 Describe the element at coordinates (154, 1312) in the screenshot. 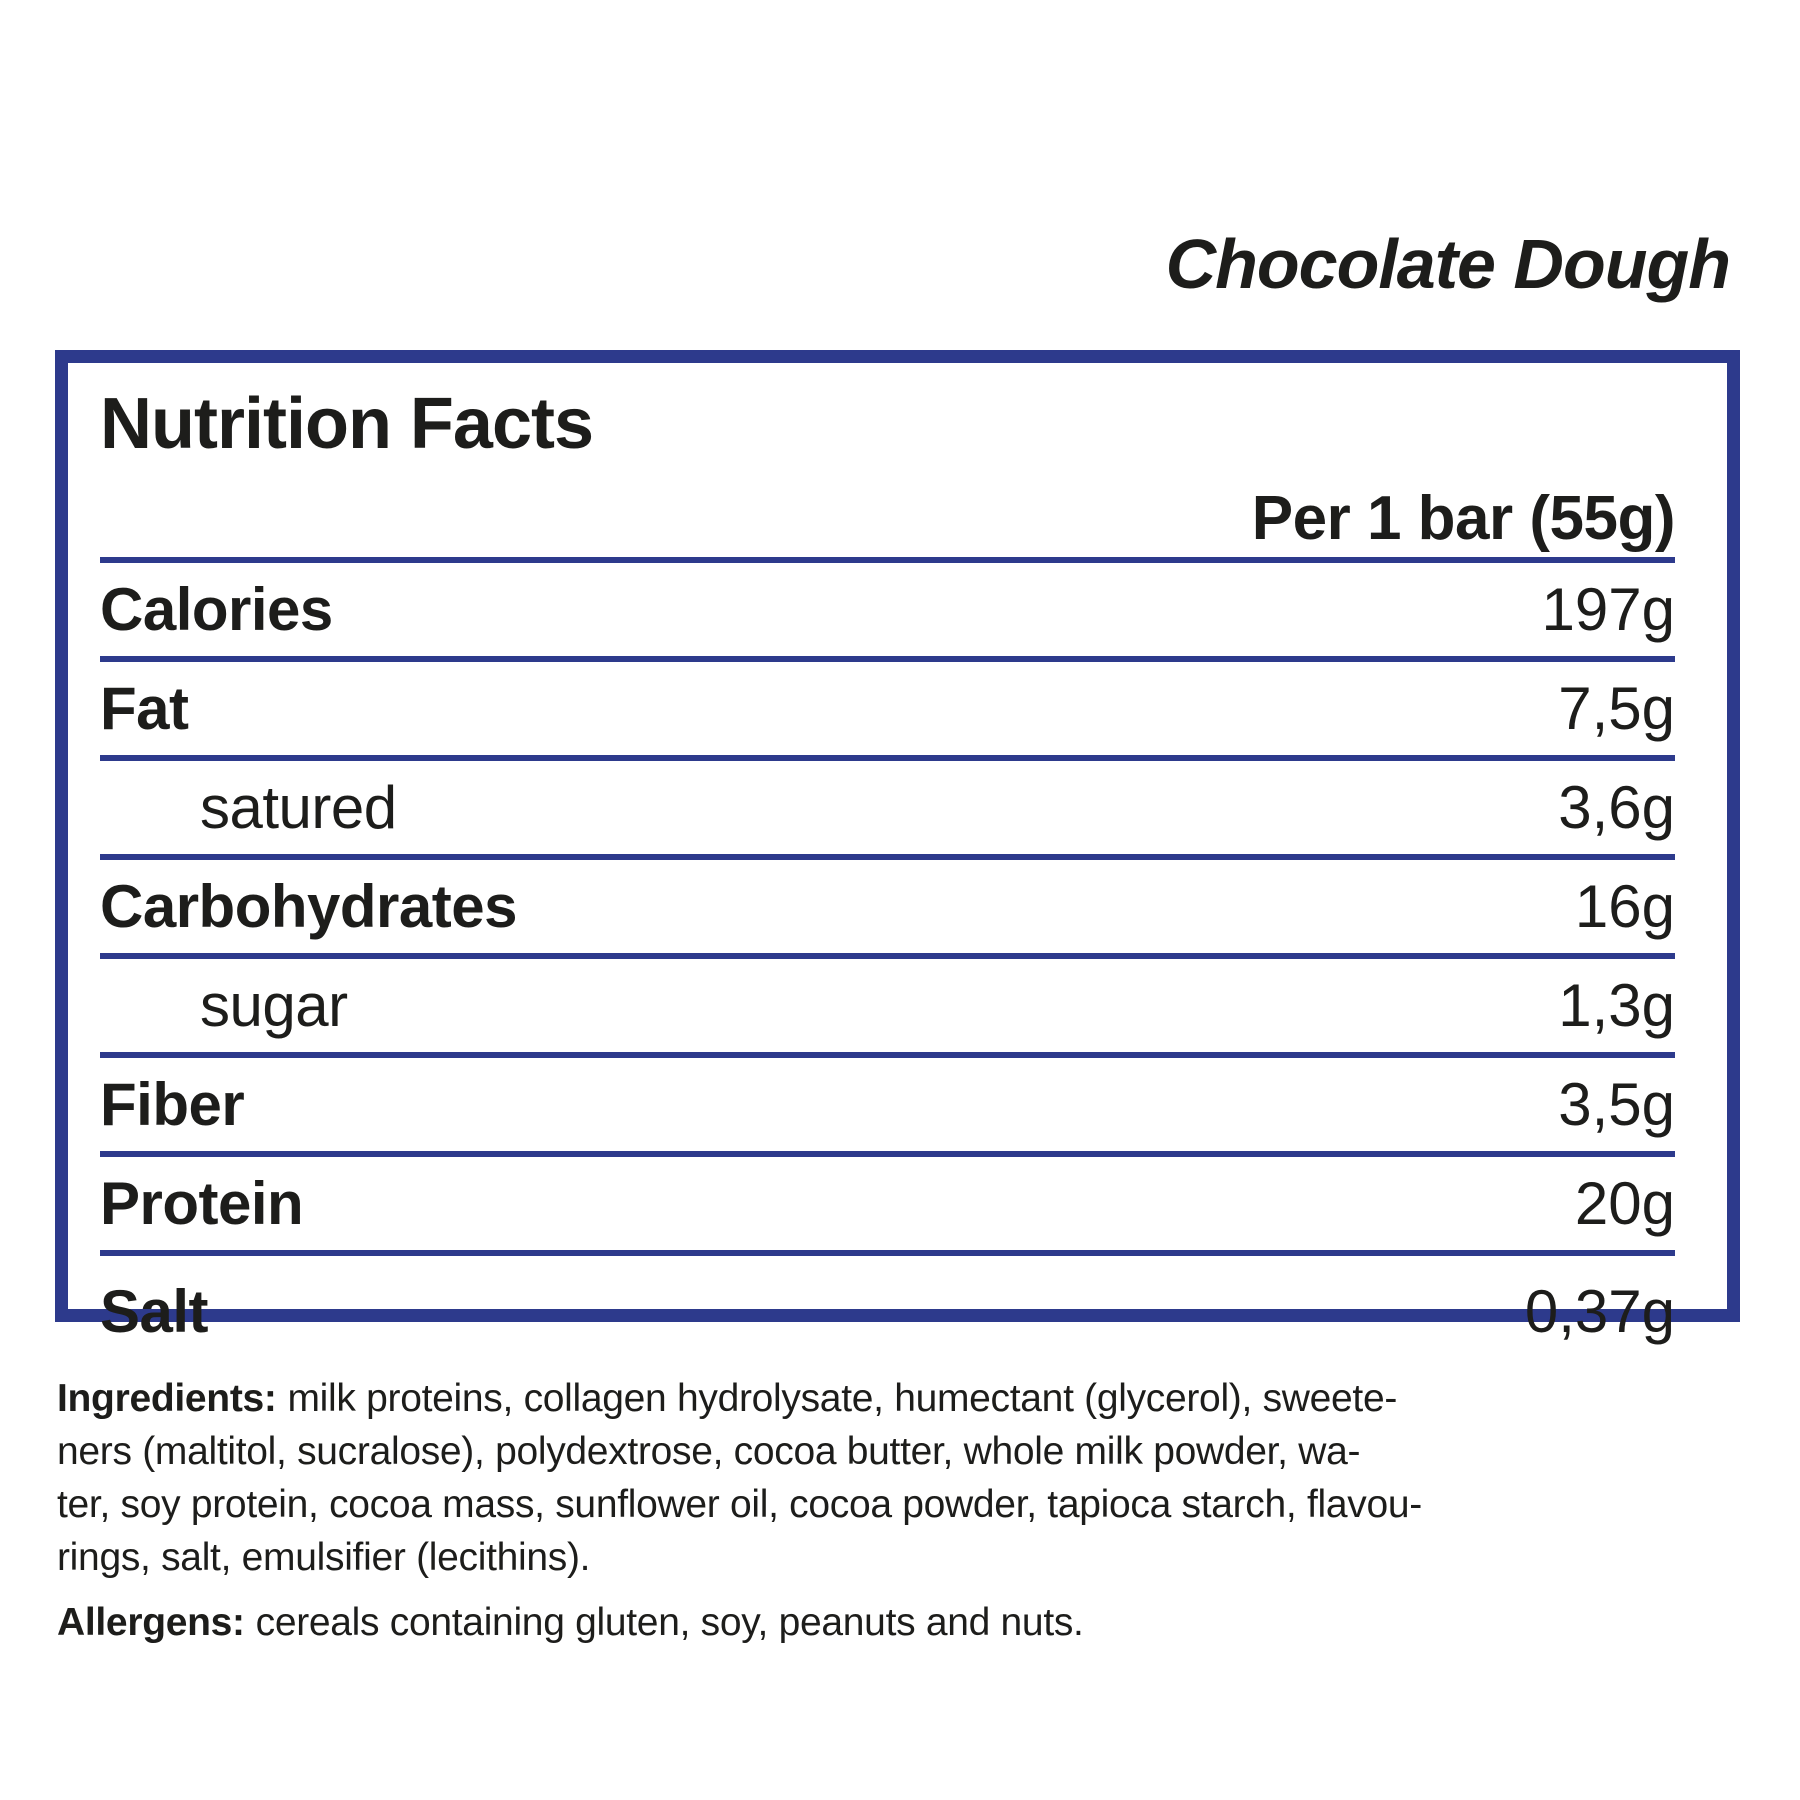

I see `row-label: Salt` at that location.